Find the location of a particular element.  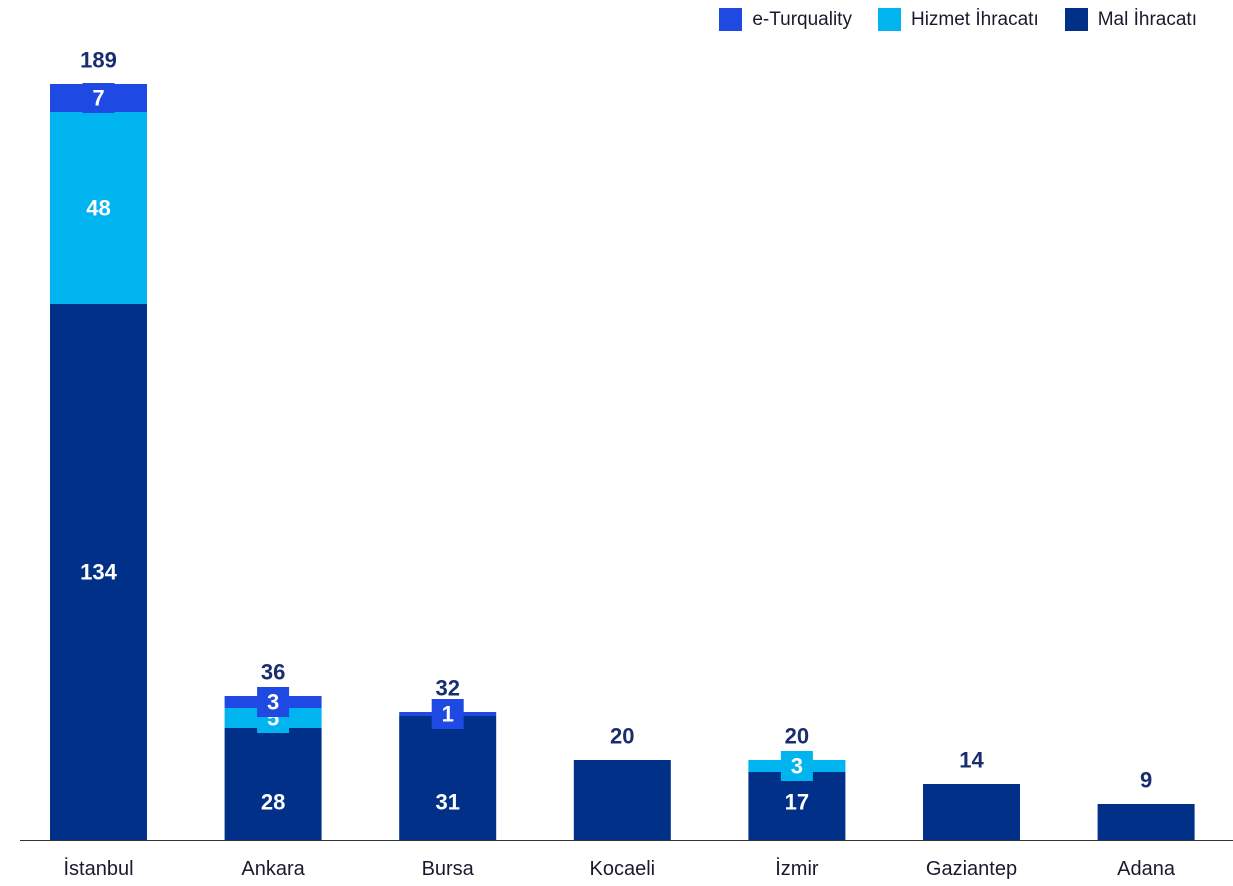

legend-label-hizmet-ihracati: Hizmet İhracatı is located at coordinates (974, 19).